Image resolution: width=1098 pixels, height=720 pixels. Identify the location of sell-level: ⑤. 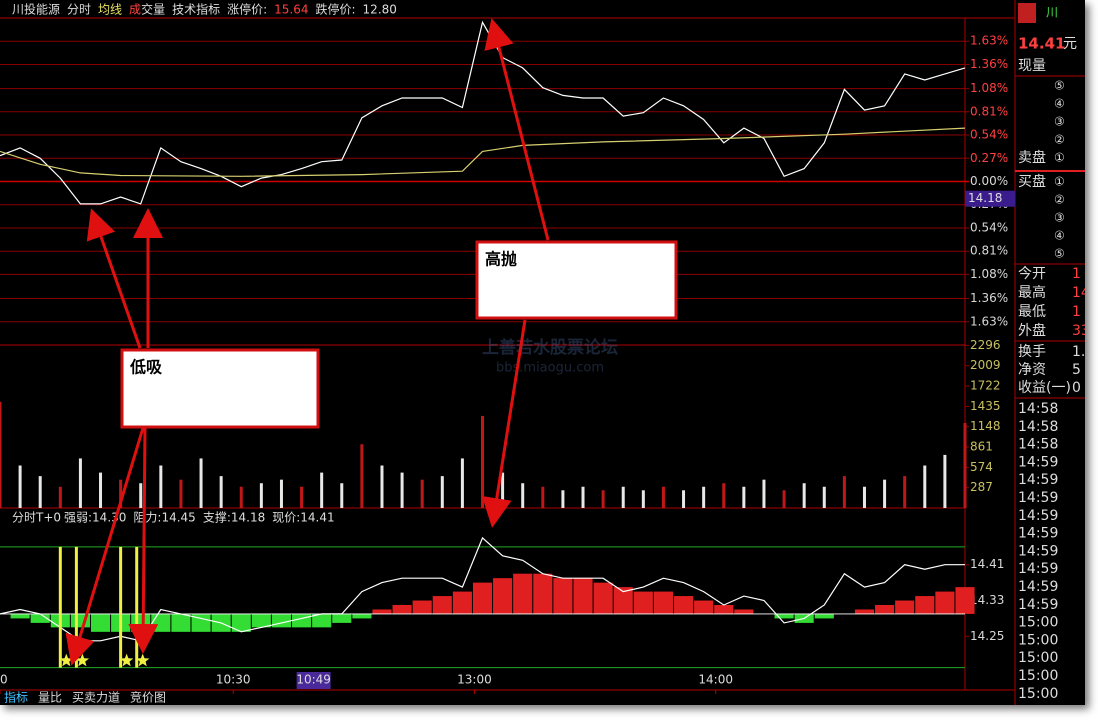
(1059, 86).